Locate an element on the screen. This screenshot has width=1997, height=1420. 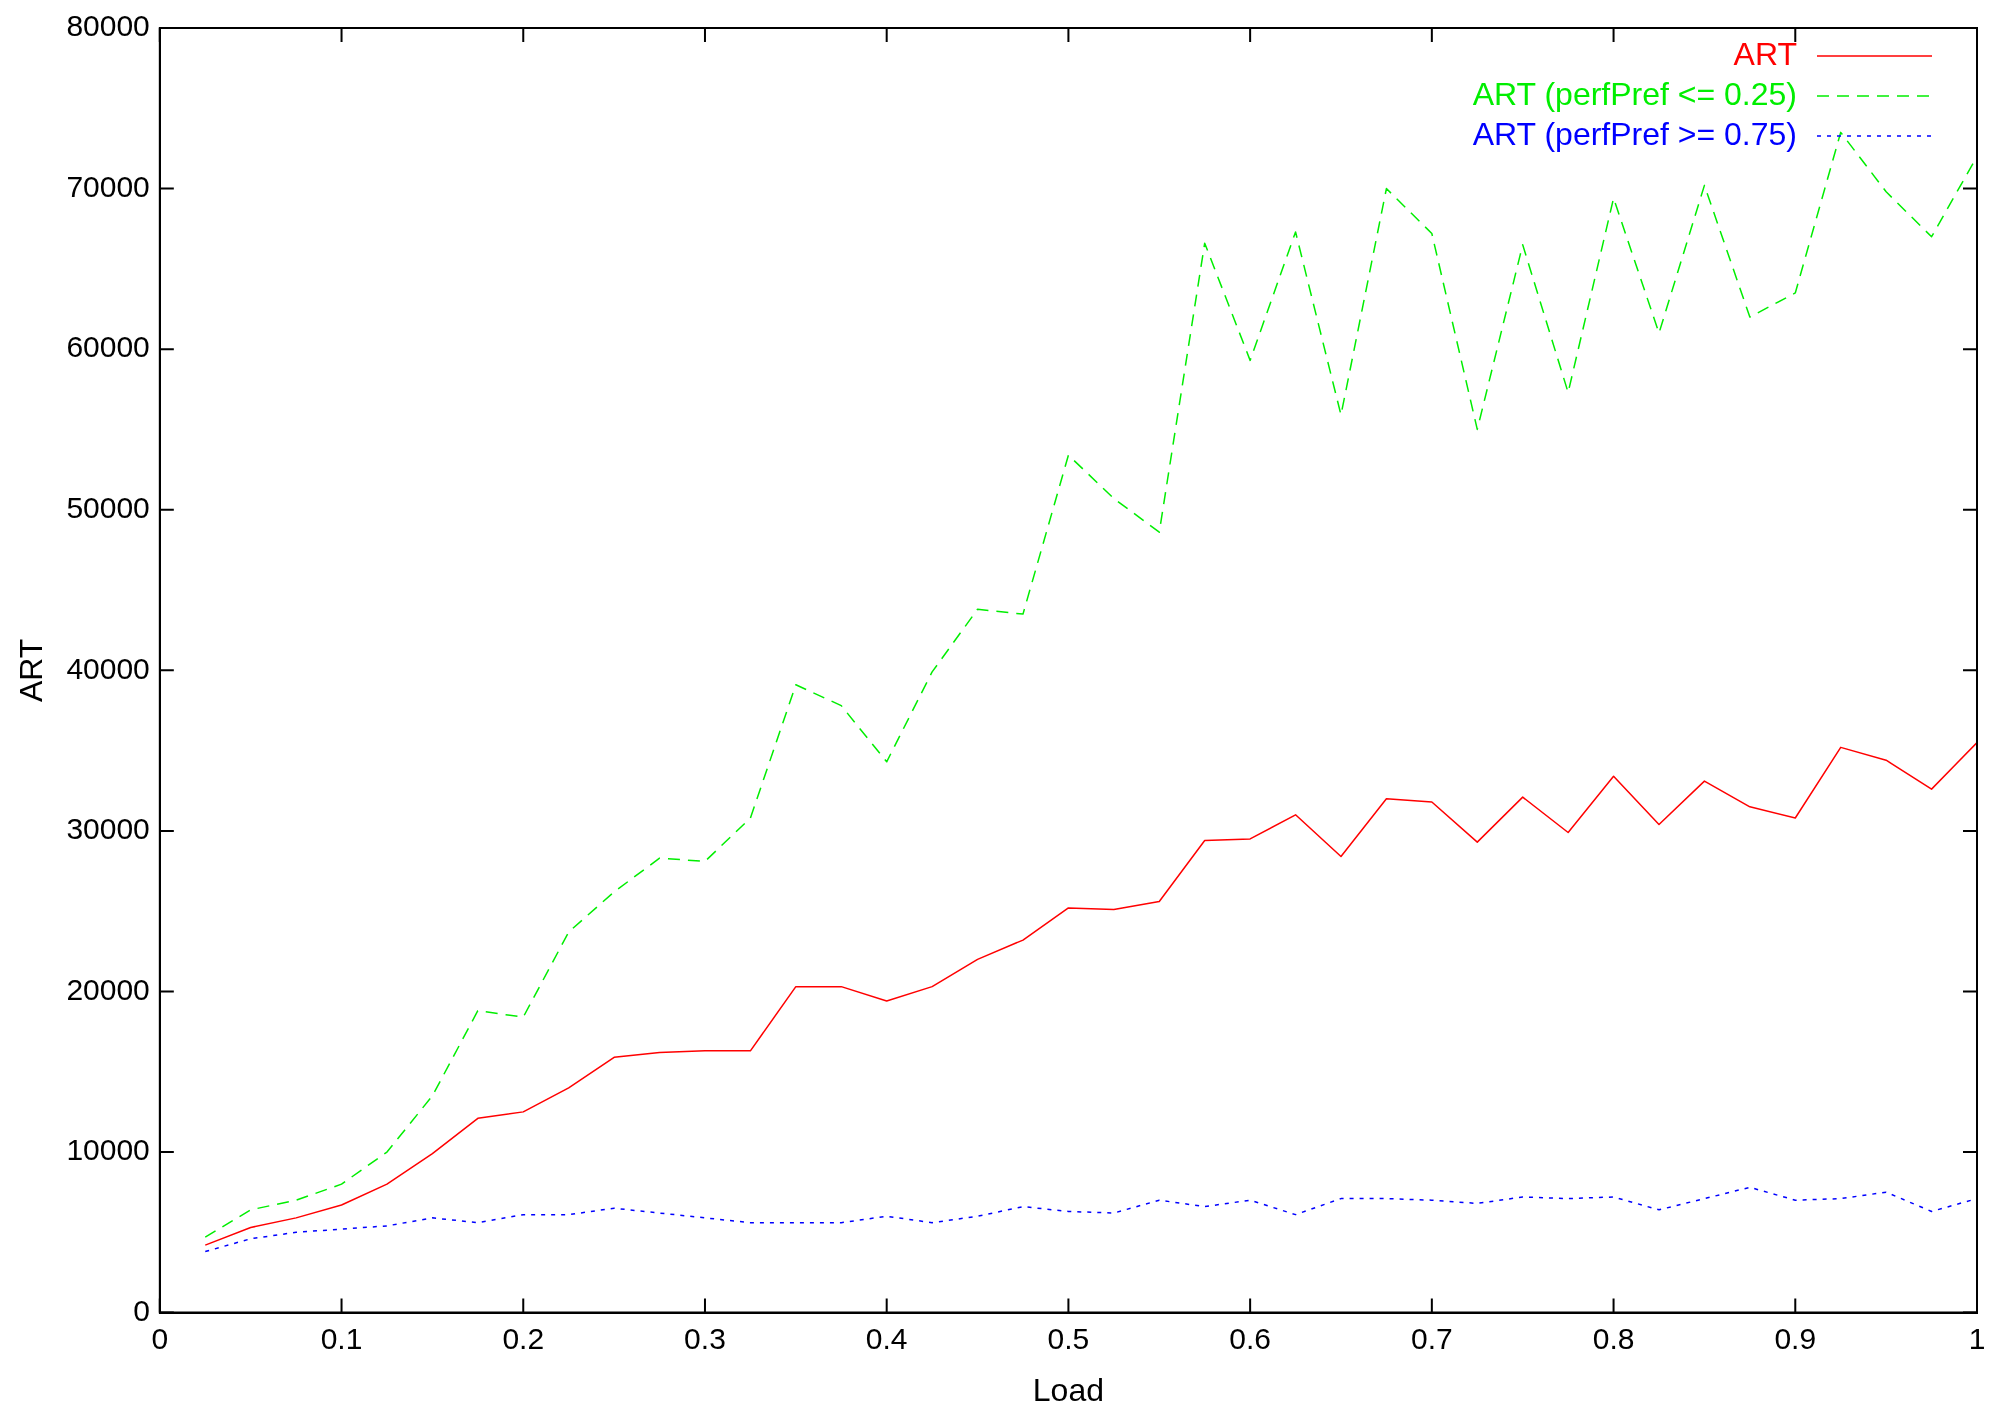
x-tick-label: 0.2 is located at coordinates (523, 1338).